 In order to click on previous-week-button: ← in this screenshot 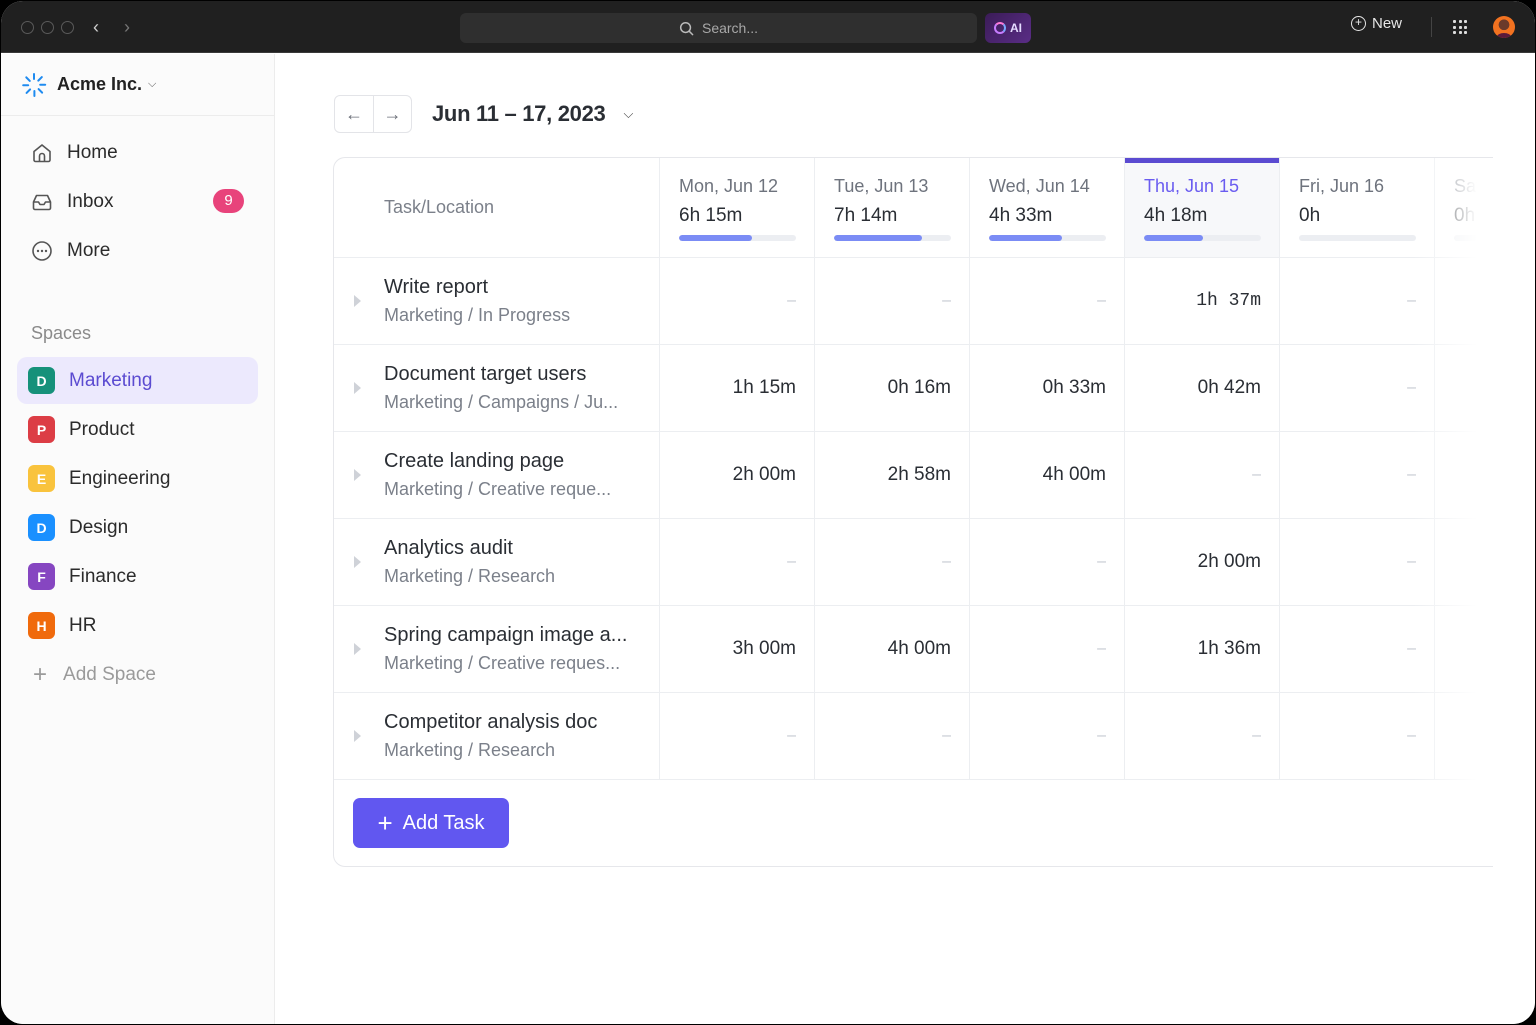, I will do `click(354, 114)`.